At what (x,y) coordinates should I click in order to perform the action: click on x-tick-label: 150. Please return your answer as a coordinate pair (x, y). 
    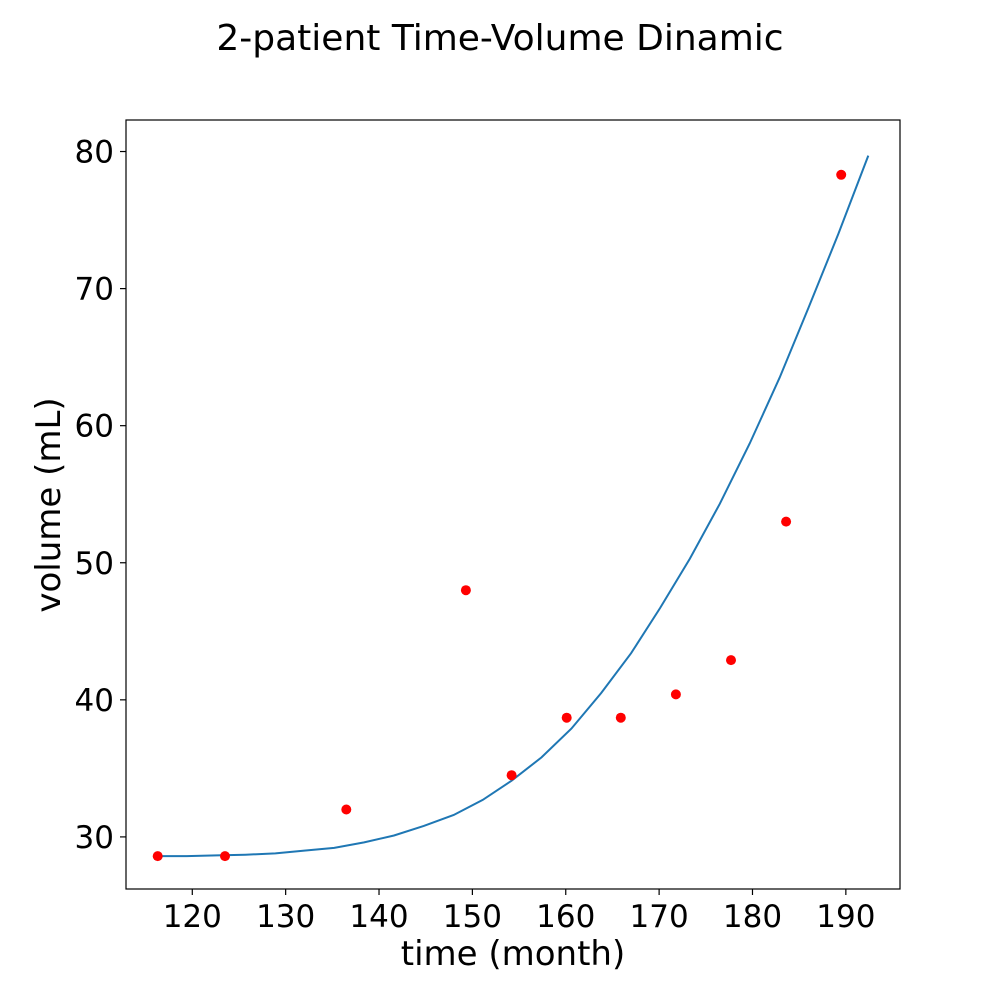
    Looking at the image, I should click on (472, 917).